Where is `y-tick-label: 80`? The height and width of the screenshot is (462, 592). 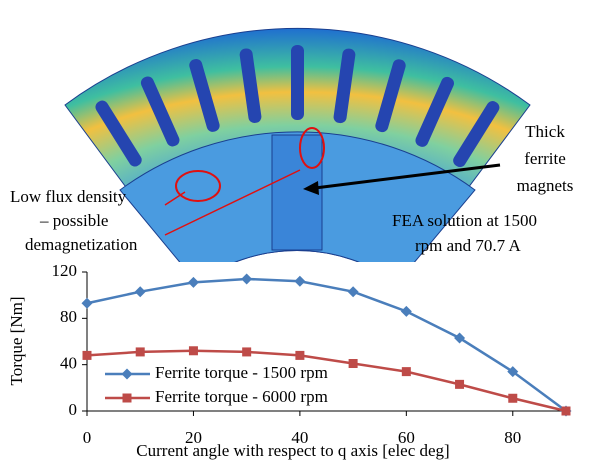
y-tick-label: 80 is located at coordinates (68, 316).